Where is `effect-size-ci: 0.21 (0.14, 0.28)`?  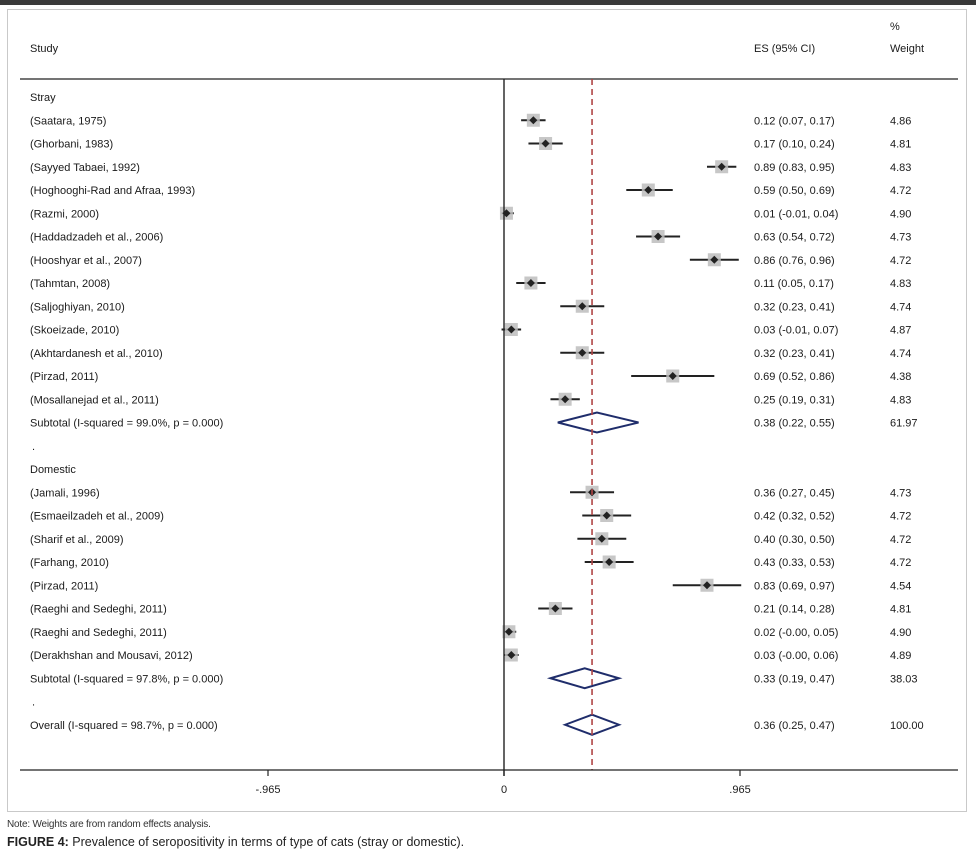
effect-size-ci: 0.21 (0.14, 0.28) is located at coordinates (794, 610).